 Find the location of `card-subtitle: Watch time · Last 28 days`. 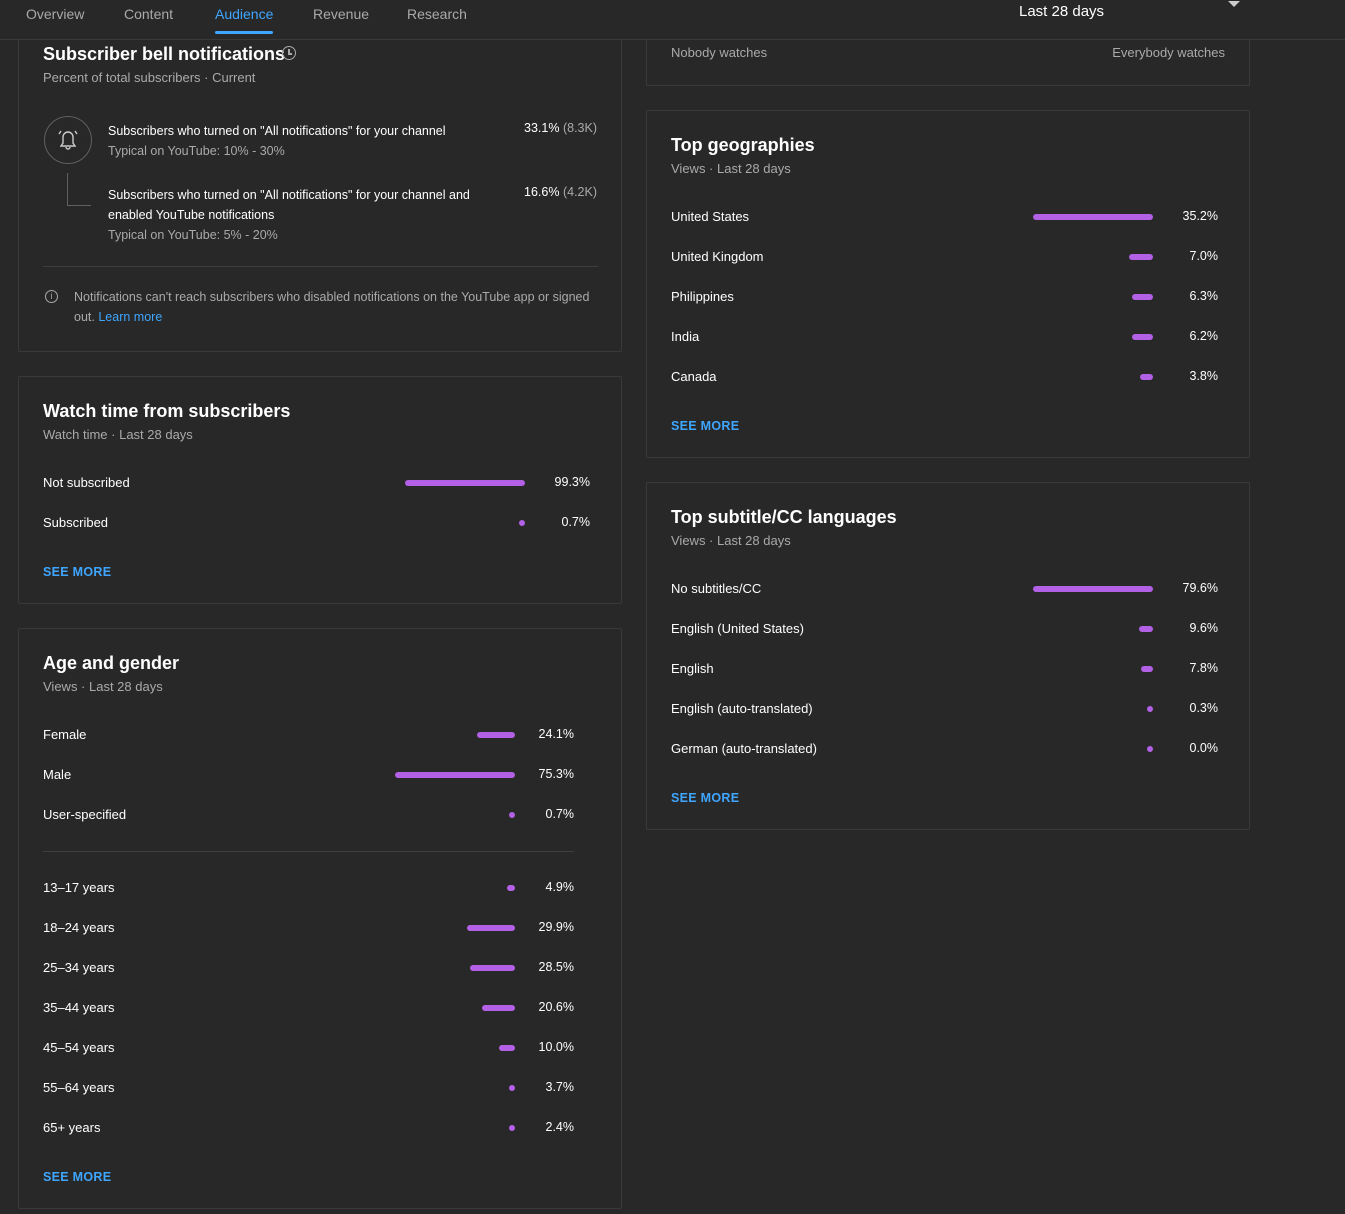

card-subtitle: Watch time · Last 28 days is located at coordinates (118, 434).